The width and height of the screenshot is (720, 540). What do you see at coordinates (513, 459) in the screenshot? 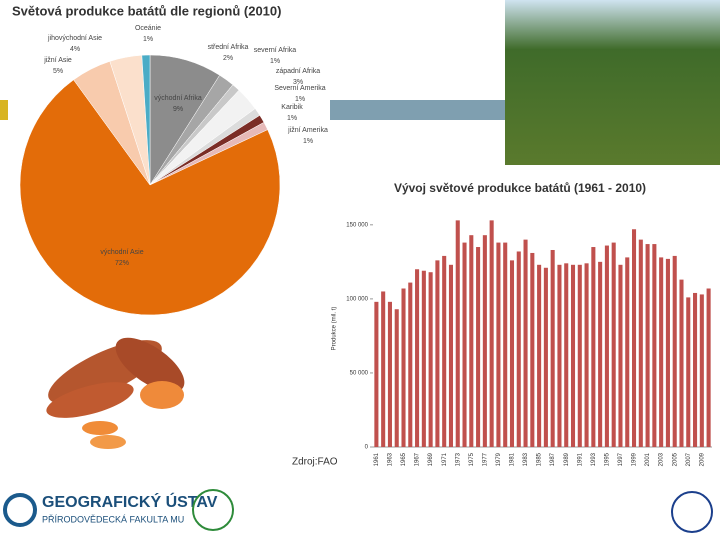
I see `x-tick-label: 1981` at bounding box center [513, 459].